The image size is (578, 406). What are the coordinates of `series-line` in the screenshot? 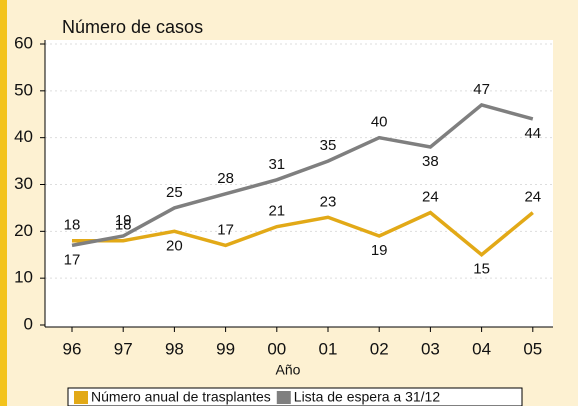 It's located at (303, 234).